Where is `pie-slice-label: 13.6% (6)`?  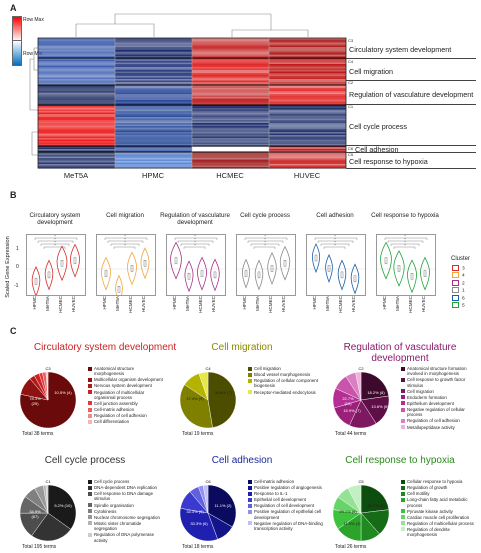 pie-slice-label: 13.6% (6) is located at coordinates (380, 406).